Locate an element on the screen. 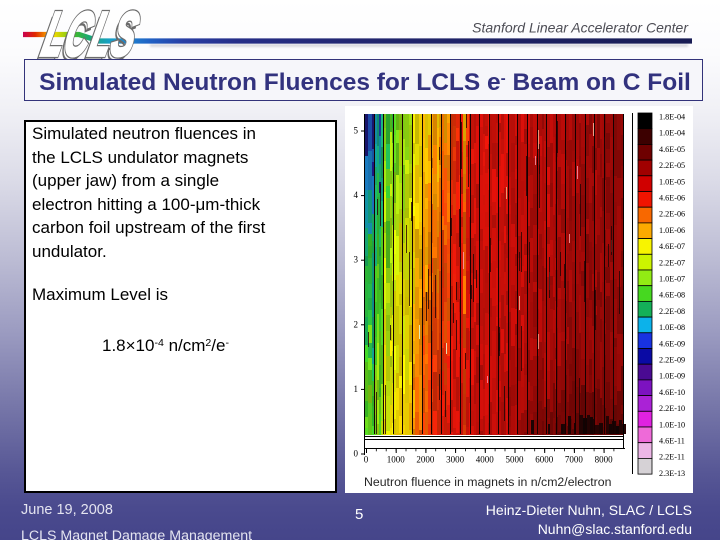 Image resolution: width=720 pixels, height=540 pixels. svg-text: 1.0E-04 is located at coordinates (672, 133).